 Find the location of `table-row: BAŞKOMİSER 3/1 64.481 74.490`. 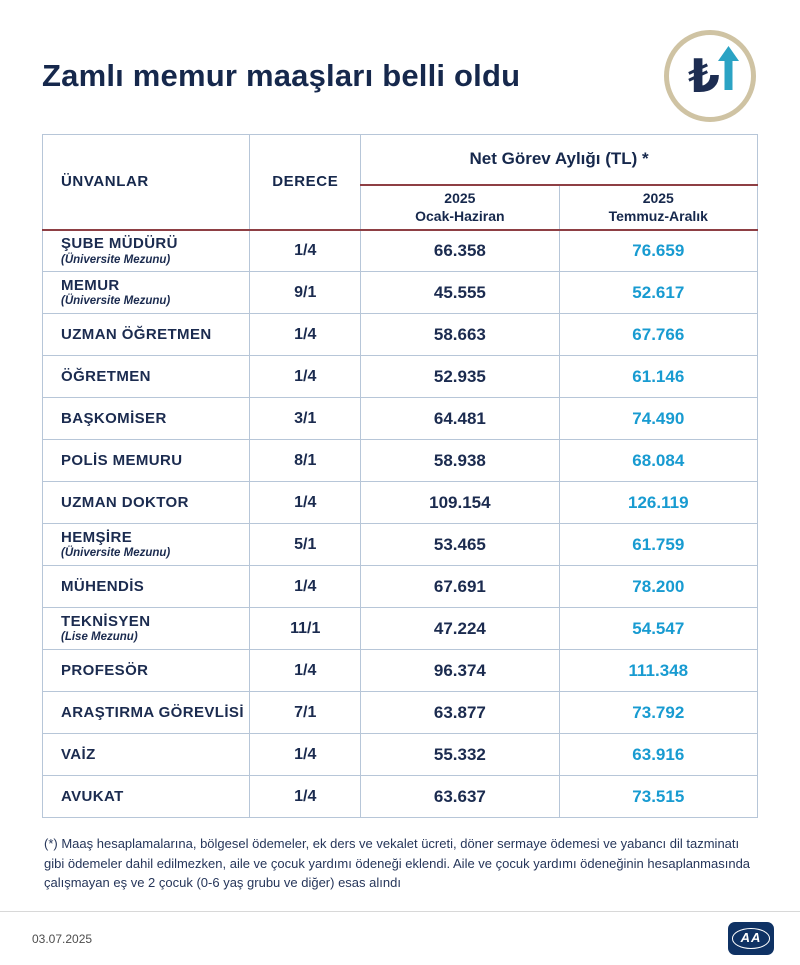

table-row: BAŞKOMİSER 3/1 64.481 74.490 is located at coordinates (400, 418).